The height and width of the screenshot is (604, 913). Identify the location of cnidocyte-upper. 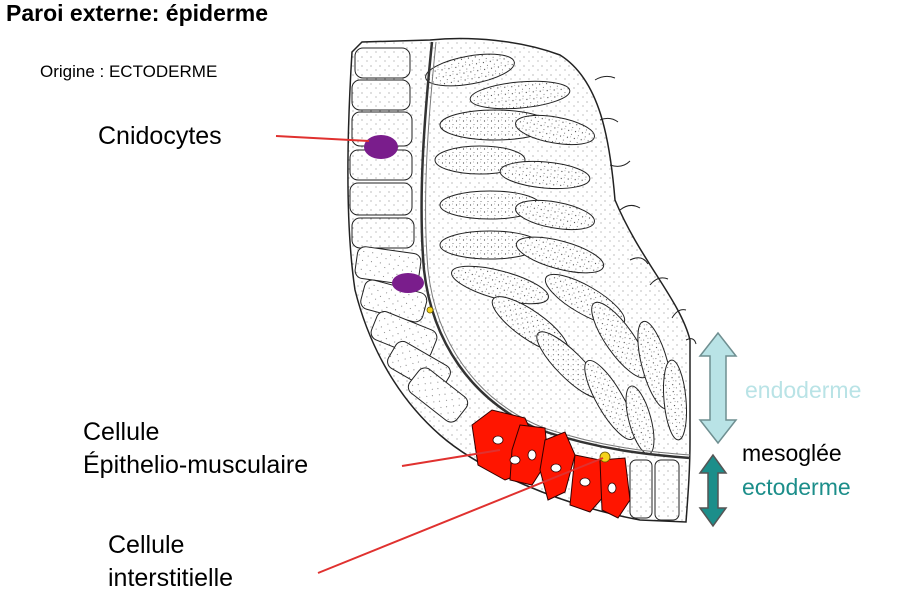
(381, 147).